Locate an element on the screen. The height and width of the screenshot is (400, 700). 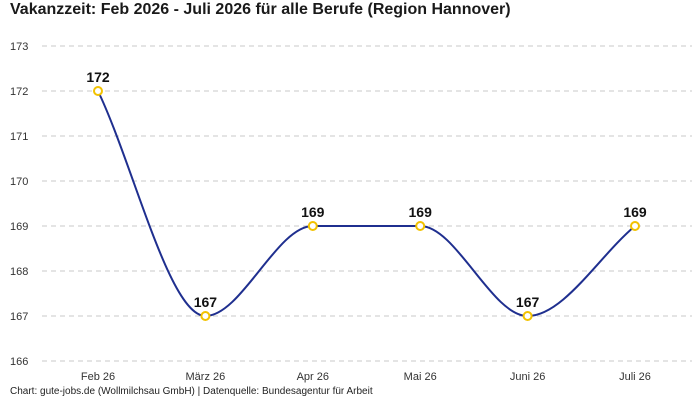
x-tick-label: März 26 is located at coordinates (206, 377).